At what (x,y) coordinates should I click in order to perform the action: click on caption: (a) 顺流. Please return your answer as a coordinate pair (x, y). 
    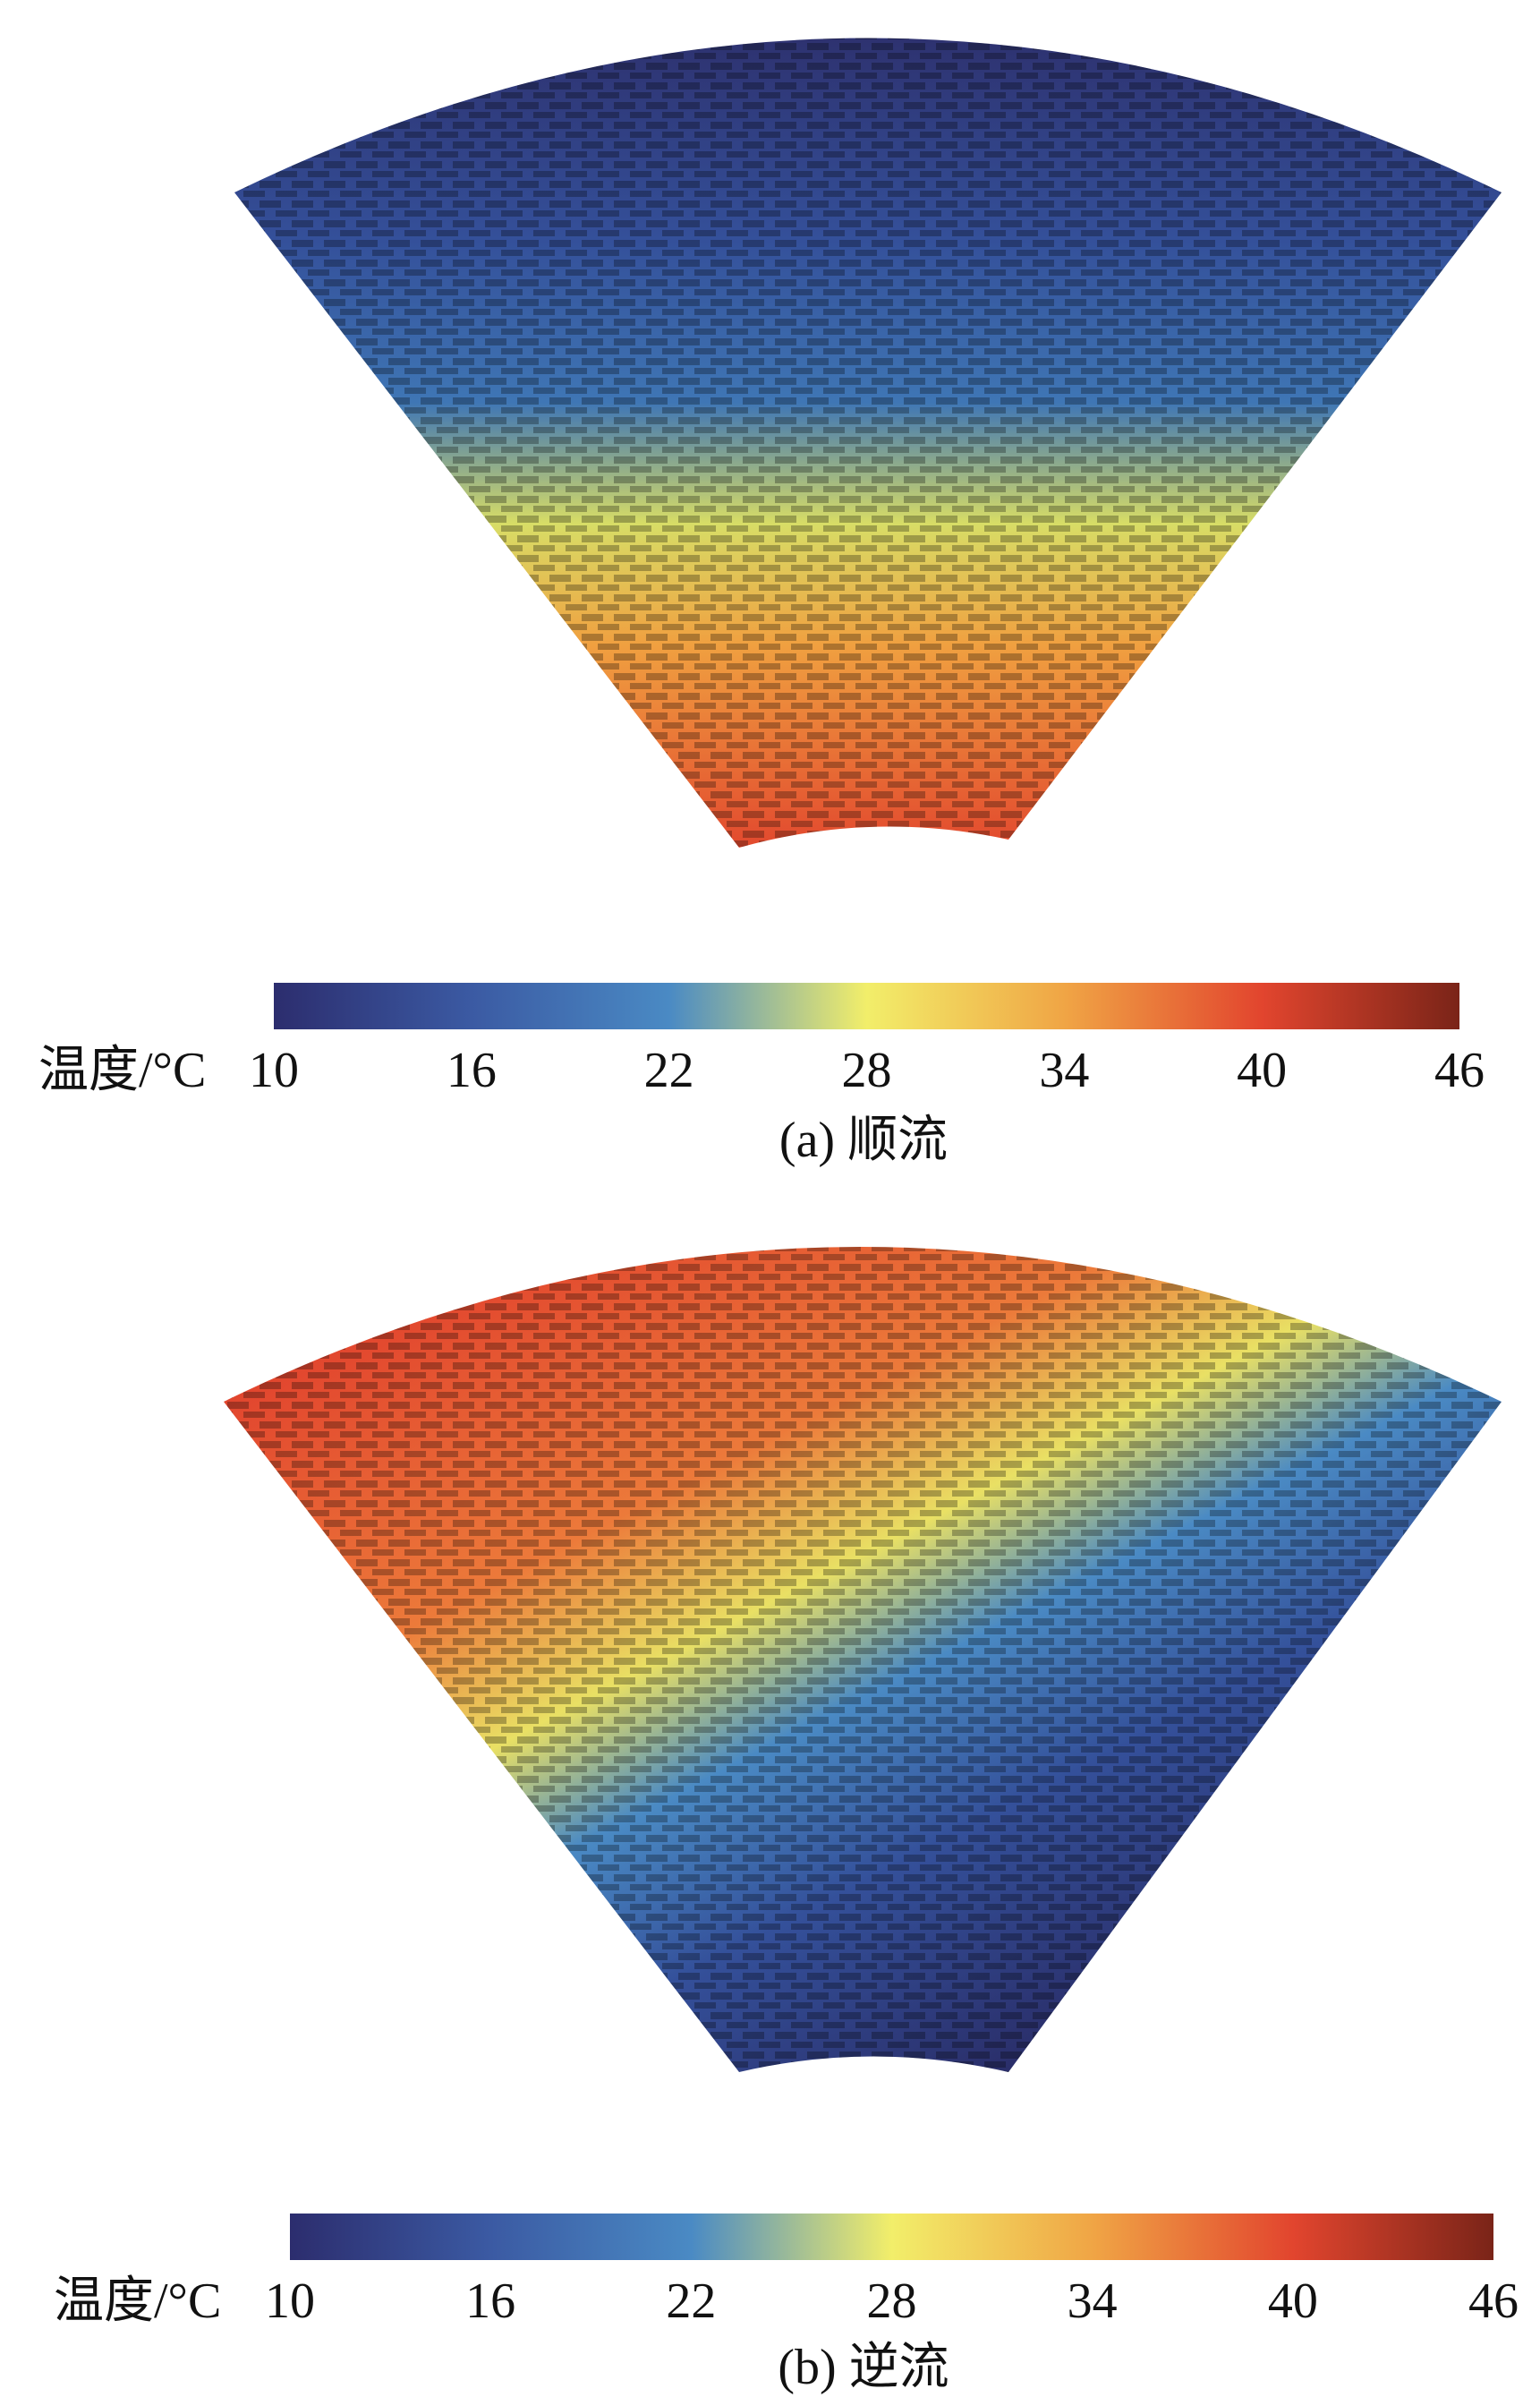
    Looking at the image, I should click on (864, 1140).